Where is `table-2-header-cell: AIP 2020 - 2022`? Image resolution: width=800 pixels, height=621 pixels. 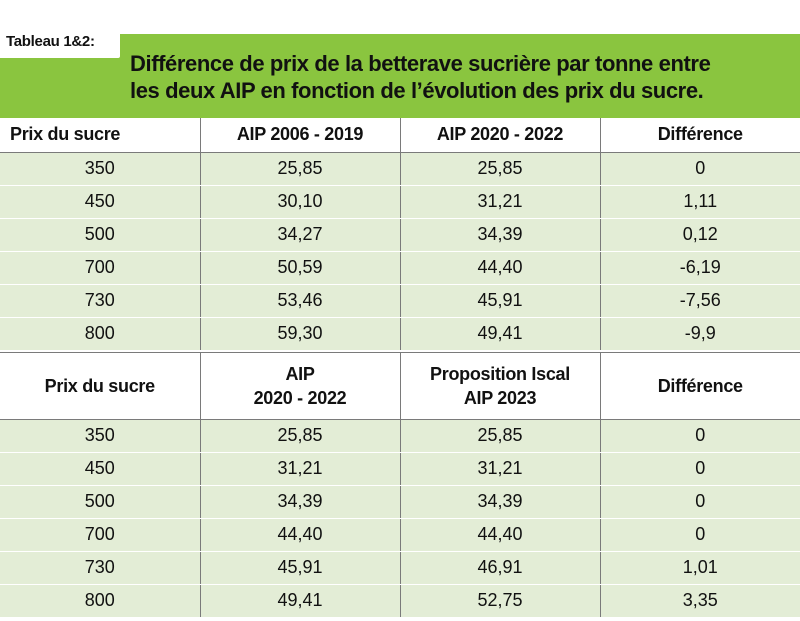 table-2-header-cell: AIP 2020 - 2022 is located at coordinates (300, 386).